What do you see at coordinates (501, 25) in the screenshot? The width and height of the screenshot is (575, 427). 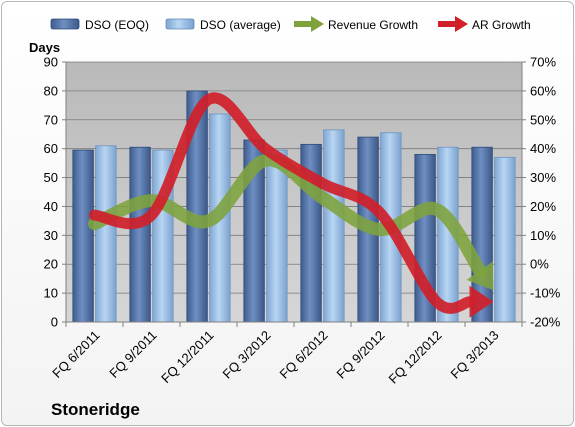 I see `legend-label-ar-growth: AR Growth` at bounding box center [501, 25].